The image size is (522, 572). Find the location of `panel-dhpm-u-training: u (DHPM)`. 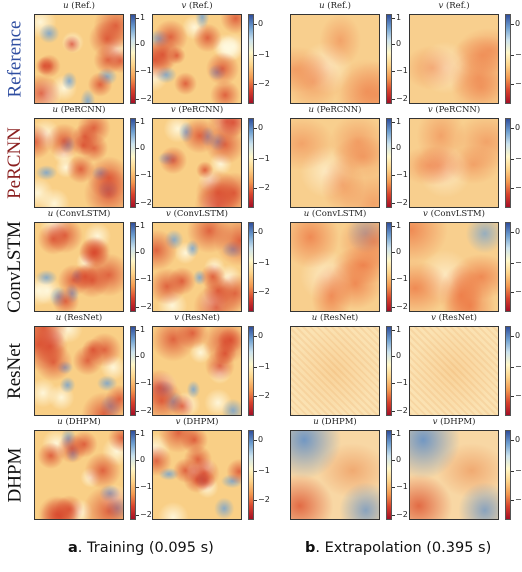

panel-dhpm-u-training: u (DHPM) is located at coordinates (79, 468).